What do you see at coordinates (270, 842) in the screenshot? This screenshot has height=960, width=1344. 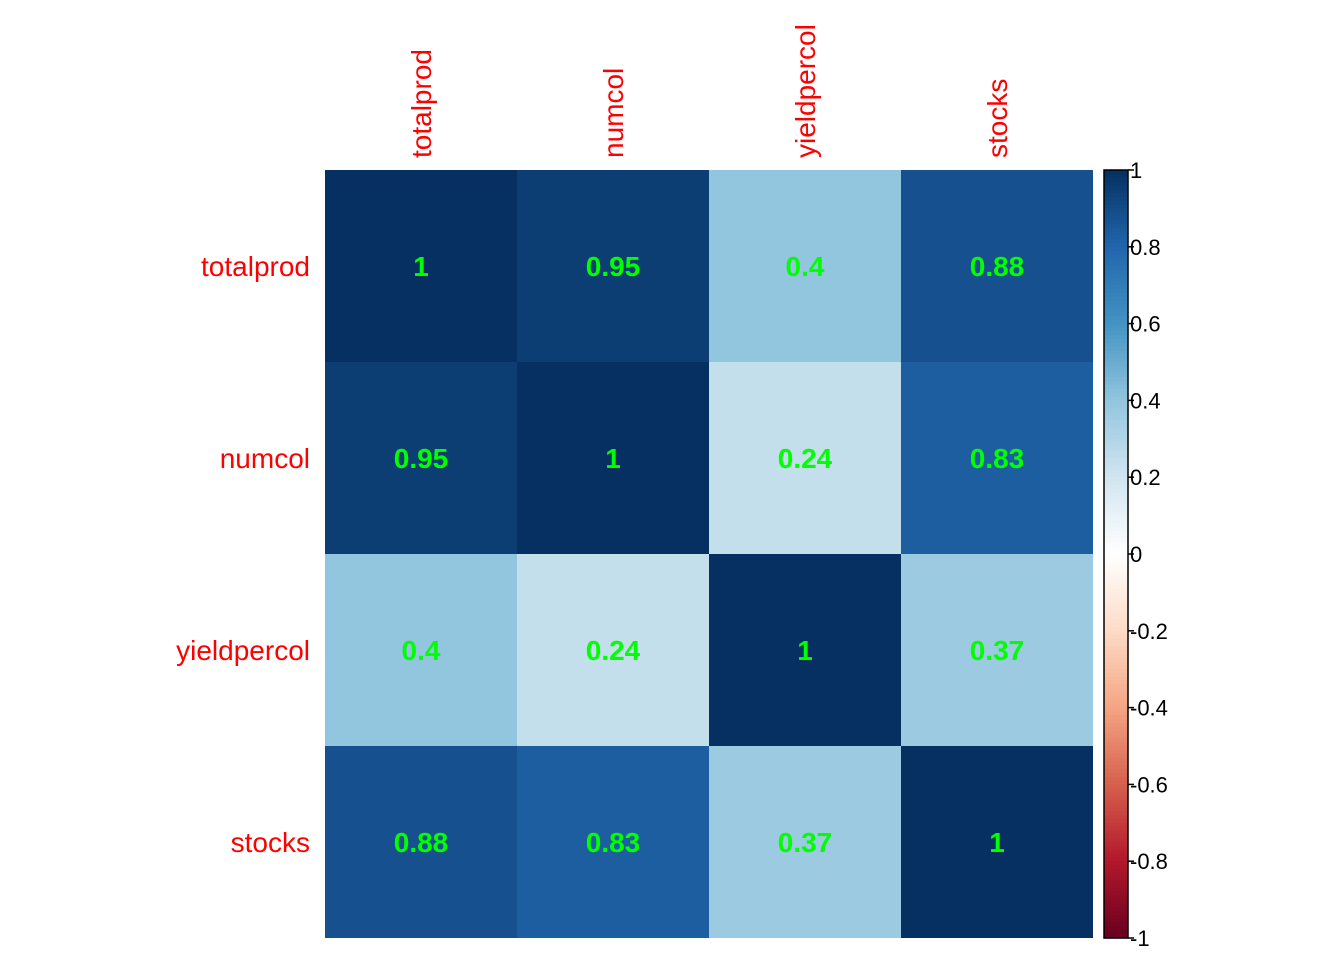 I see `row-label: stocks` at bounding box center [270, 842].